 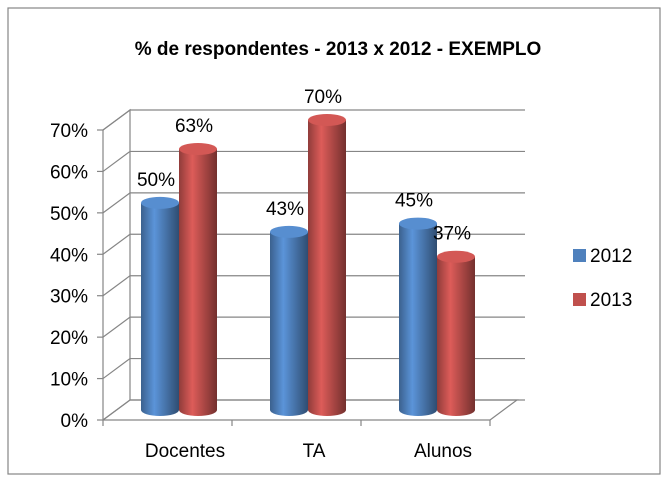 I want to click on y-tick-label: 40%, so click(x=69, y=255).